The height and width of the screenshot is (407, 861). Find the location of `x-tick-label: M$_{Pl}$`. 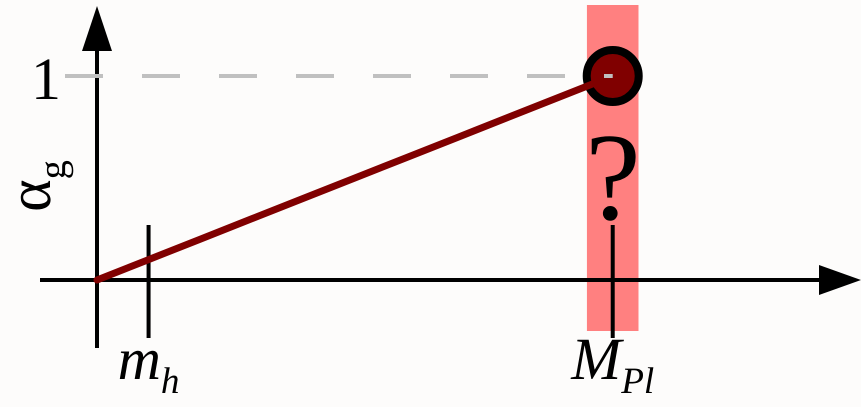

x-tick-label: M$_{Pl}$ is located at coordinates (612, 364).